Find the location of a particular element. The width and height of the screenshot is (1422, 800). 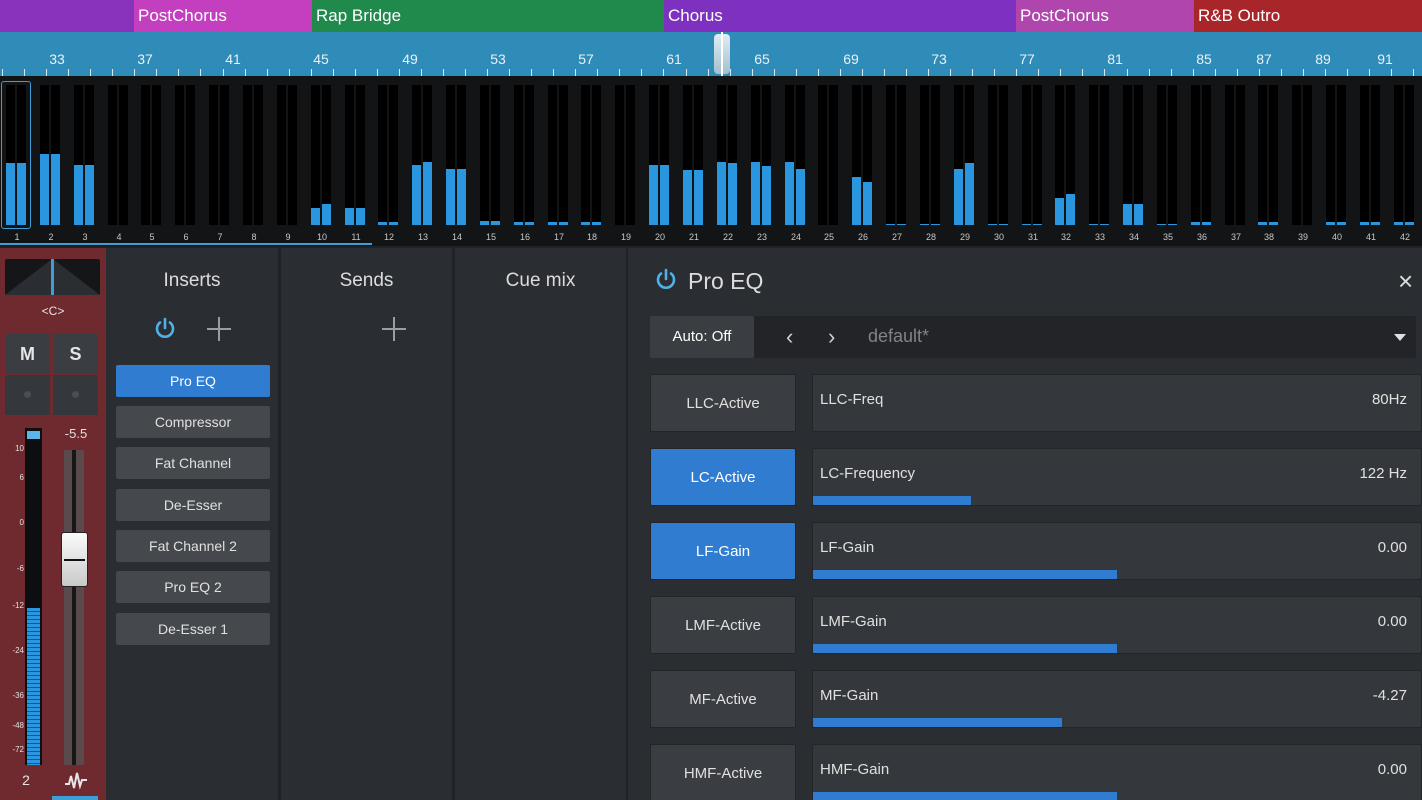

channel-meter: 16 is located at coordinates (525, 161).